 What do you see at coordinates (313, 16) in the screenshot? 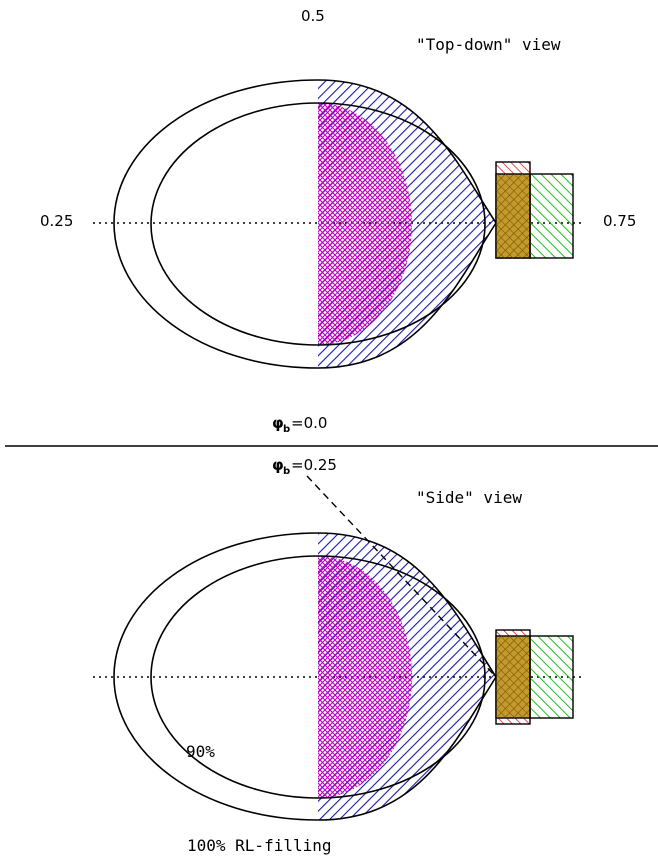
I see `top-phase-label-top: 0.5` at bounding box center [313, 16].